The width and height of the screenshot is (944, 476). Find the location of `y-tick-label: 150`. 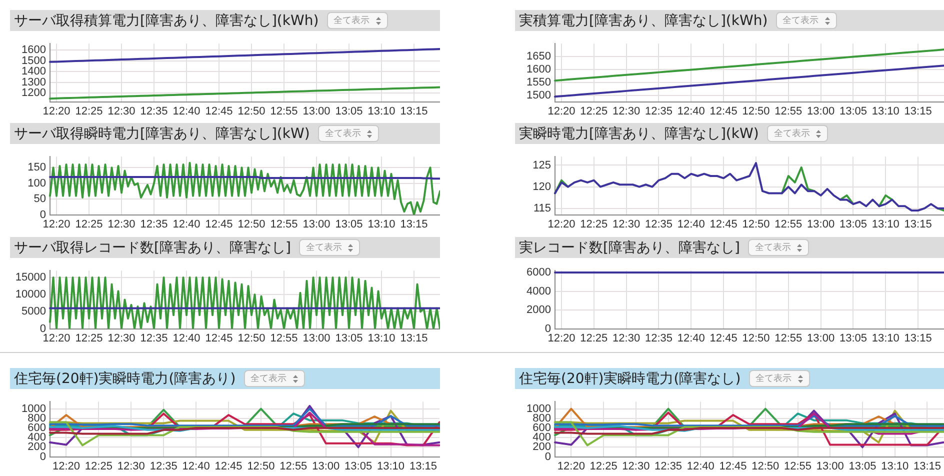

y-tick-label: 150 is located at coordinates (37, 168).